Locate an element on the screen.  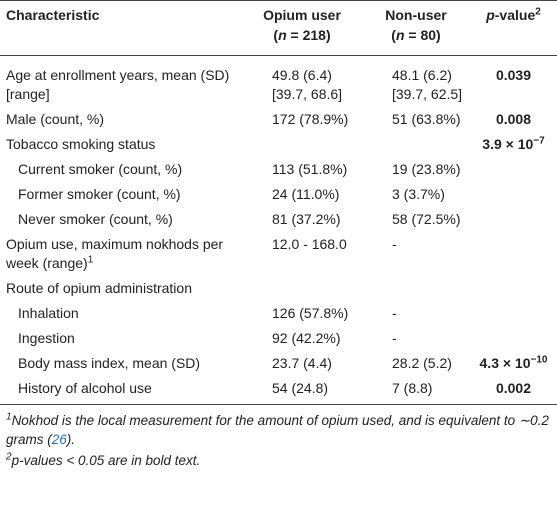
table-cell: Tobacco smoking status is located at coordinates (81, 144).